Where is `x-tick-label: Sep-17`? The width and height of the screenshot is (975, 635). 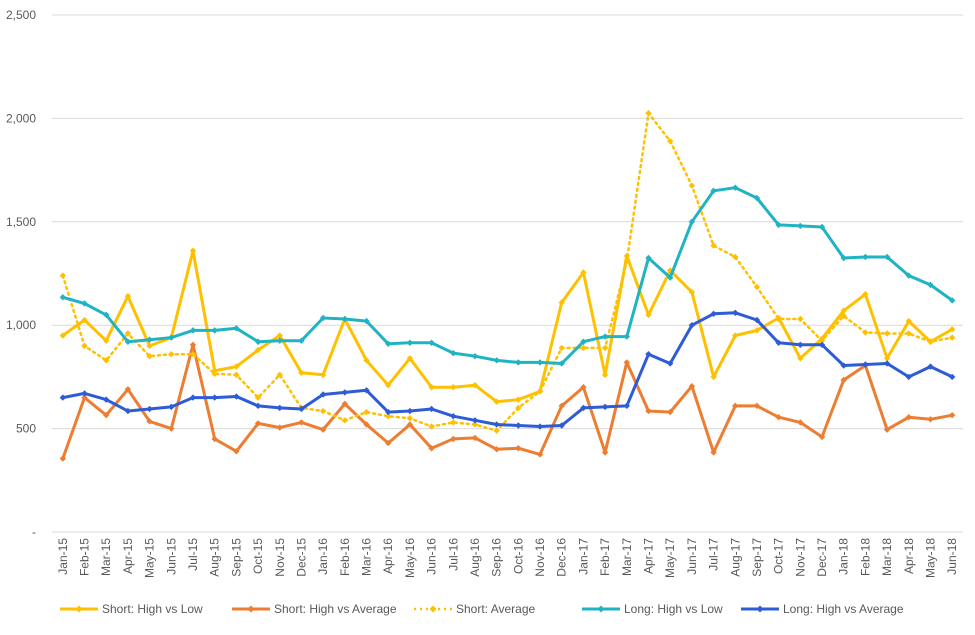
x-tick-label: Sep-17 is located at coordinates (757, 557).